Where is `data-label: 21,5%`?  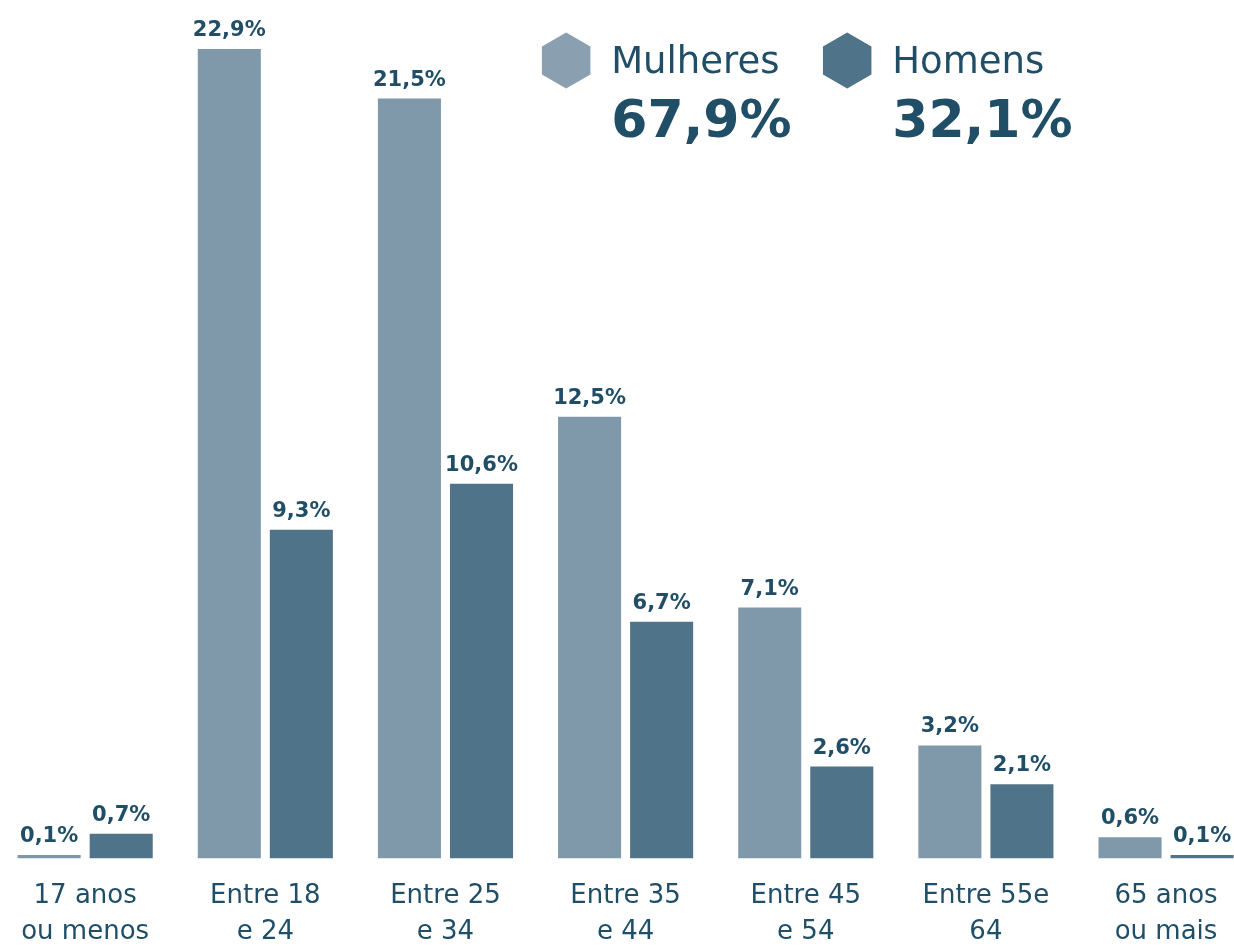 data-label: 21,5% is located at coordinates (409, 78).